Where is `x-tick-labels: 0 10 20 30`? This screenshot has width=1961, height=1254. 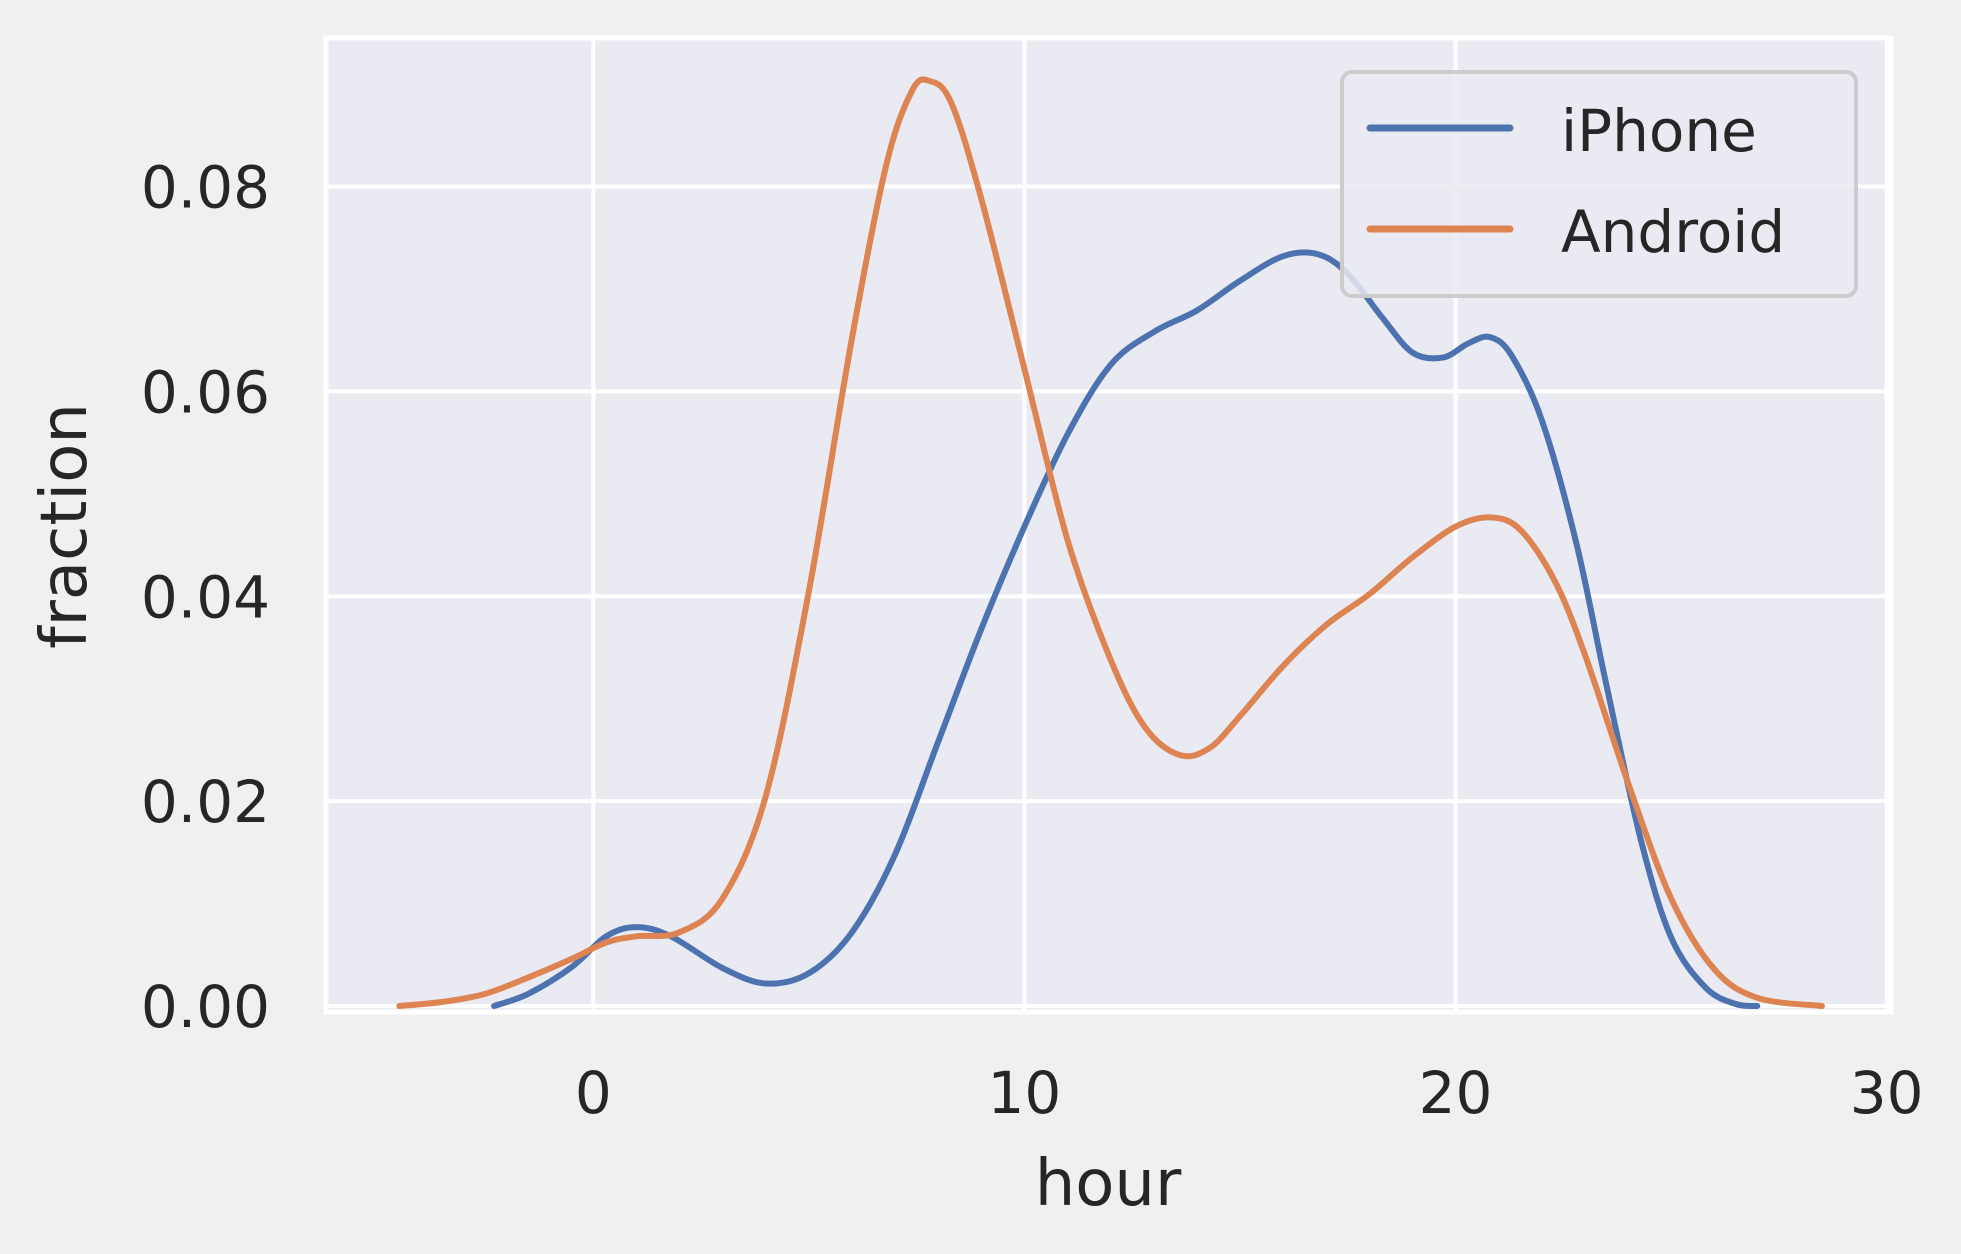
x-tick-labels: 0 10 20 30 is located at coordinates (1249, 1093).